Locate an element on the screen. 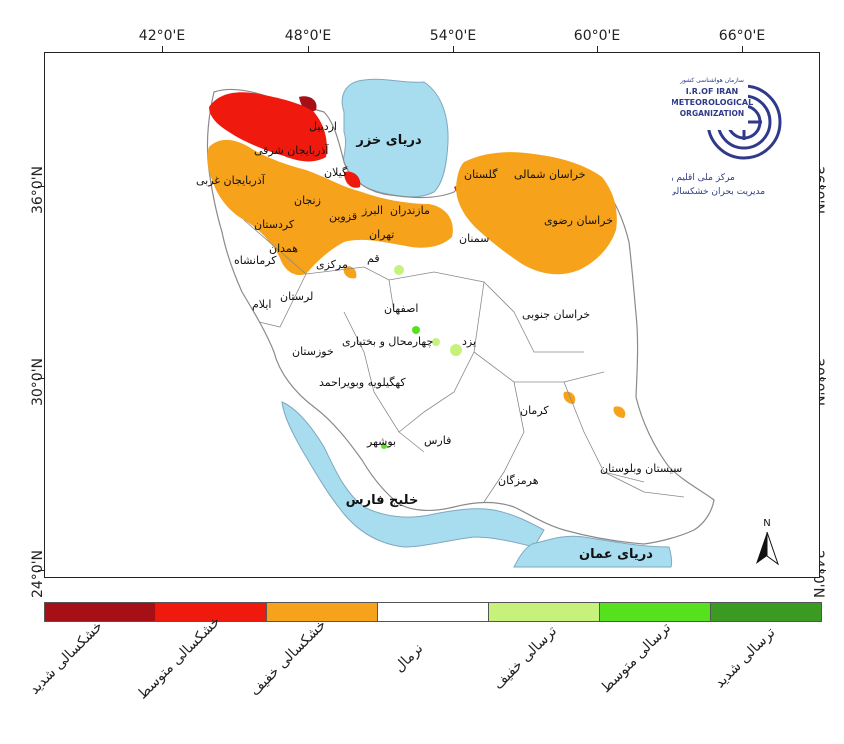 The width and height of the screenshot is (844, 744). province-label-kermanshah: کرمانشاه is located at coordinates (255, 260).